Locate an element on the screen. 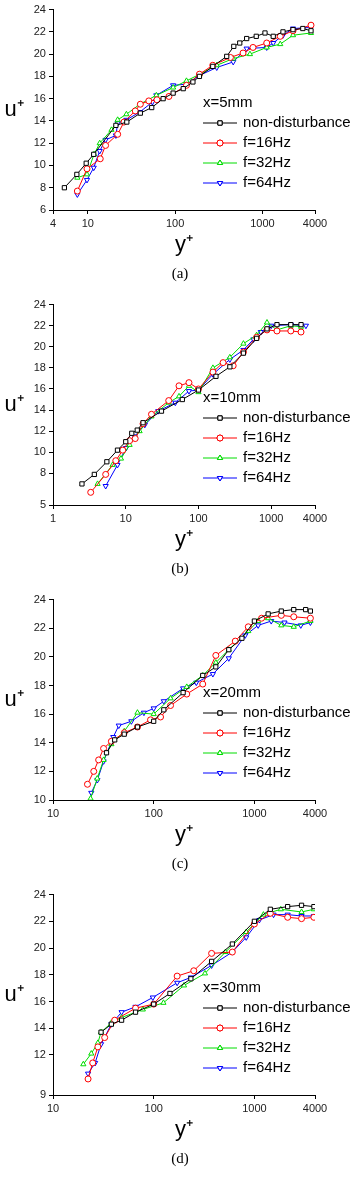 This screenshot has height=1186, width=360. x-tick-label: 4 is located at coordinates (53, 222).